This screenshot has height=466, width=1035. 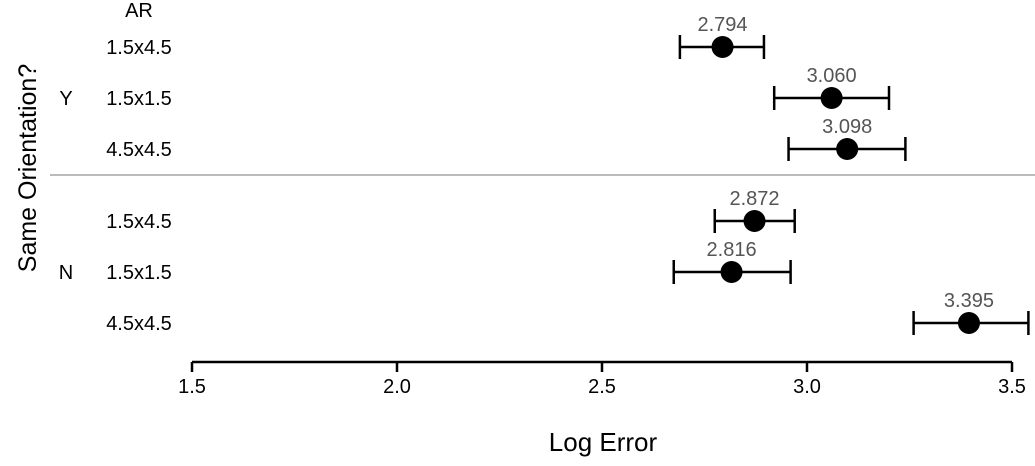 I want to click on x-axis: 1.5 2.0 2.5 3.0 3.5, so click(x=602, y=379).